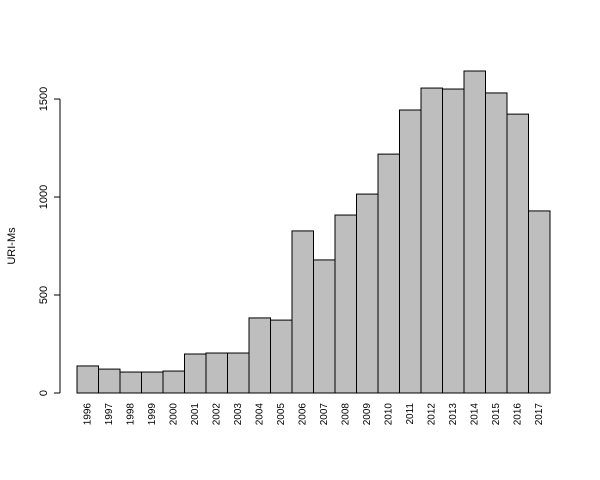 This screenshot has height=480, width=600. I want to click on y-axis-label: URI-Ms, so click(12, 246).